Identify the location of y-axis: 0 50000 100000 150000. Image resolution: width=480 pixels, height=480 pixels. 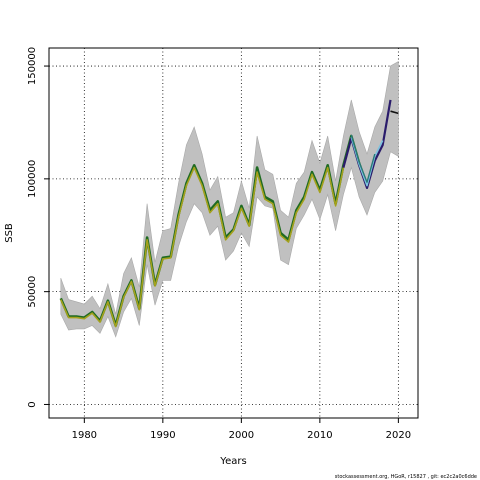
(38, 227).